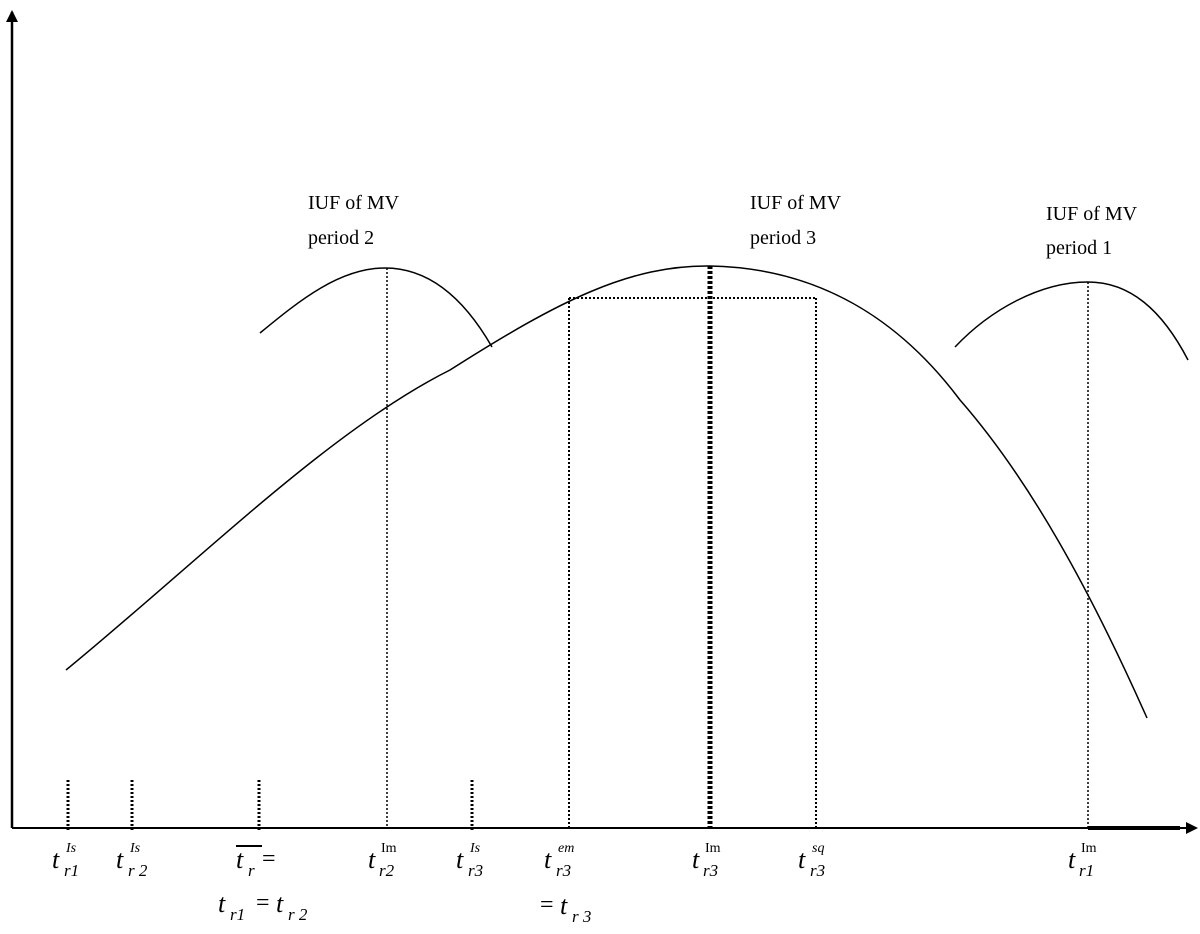  What do you see at coordinates (65, 860) in the screenshot?
I see `tick-label-tr1-is: t Is r1` at bounding box center [65, 860].